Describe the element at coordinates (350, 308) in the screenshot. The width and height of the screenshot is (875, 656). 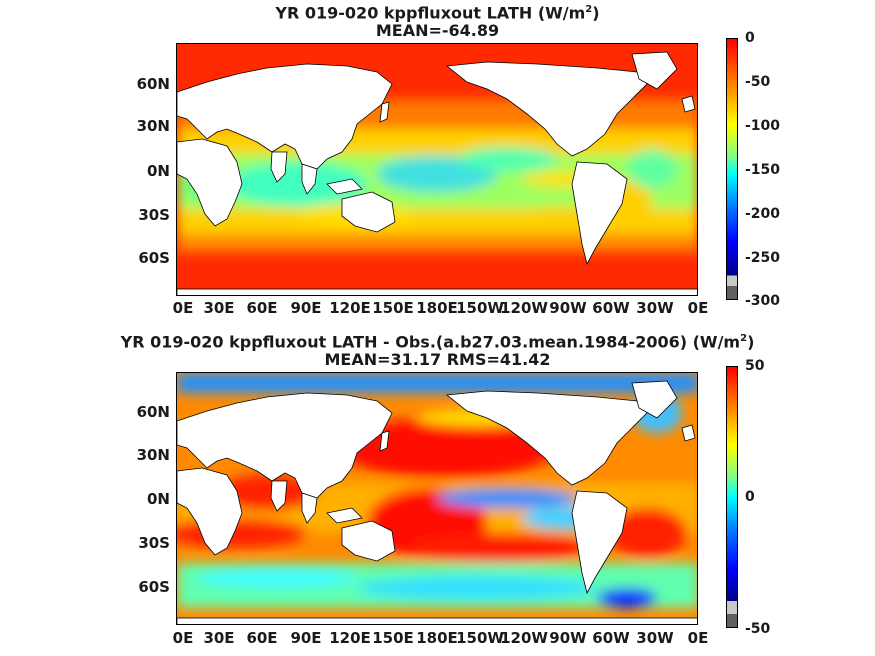
I see `panel1-xtick: 120E` at that location.